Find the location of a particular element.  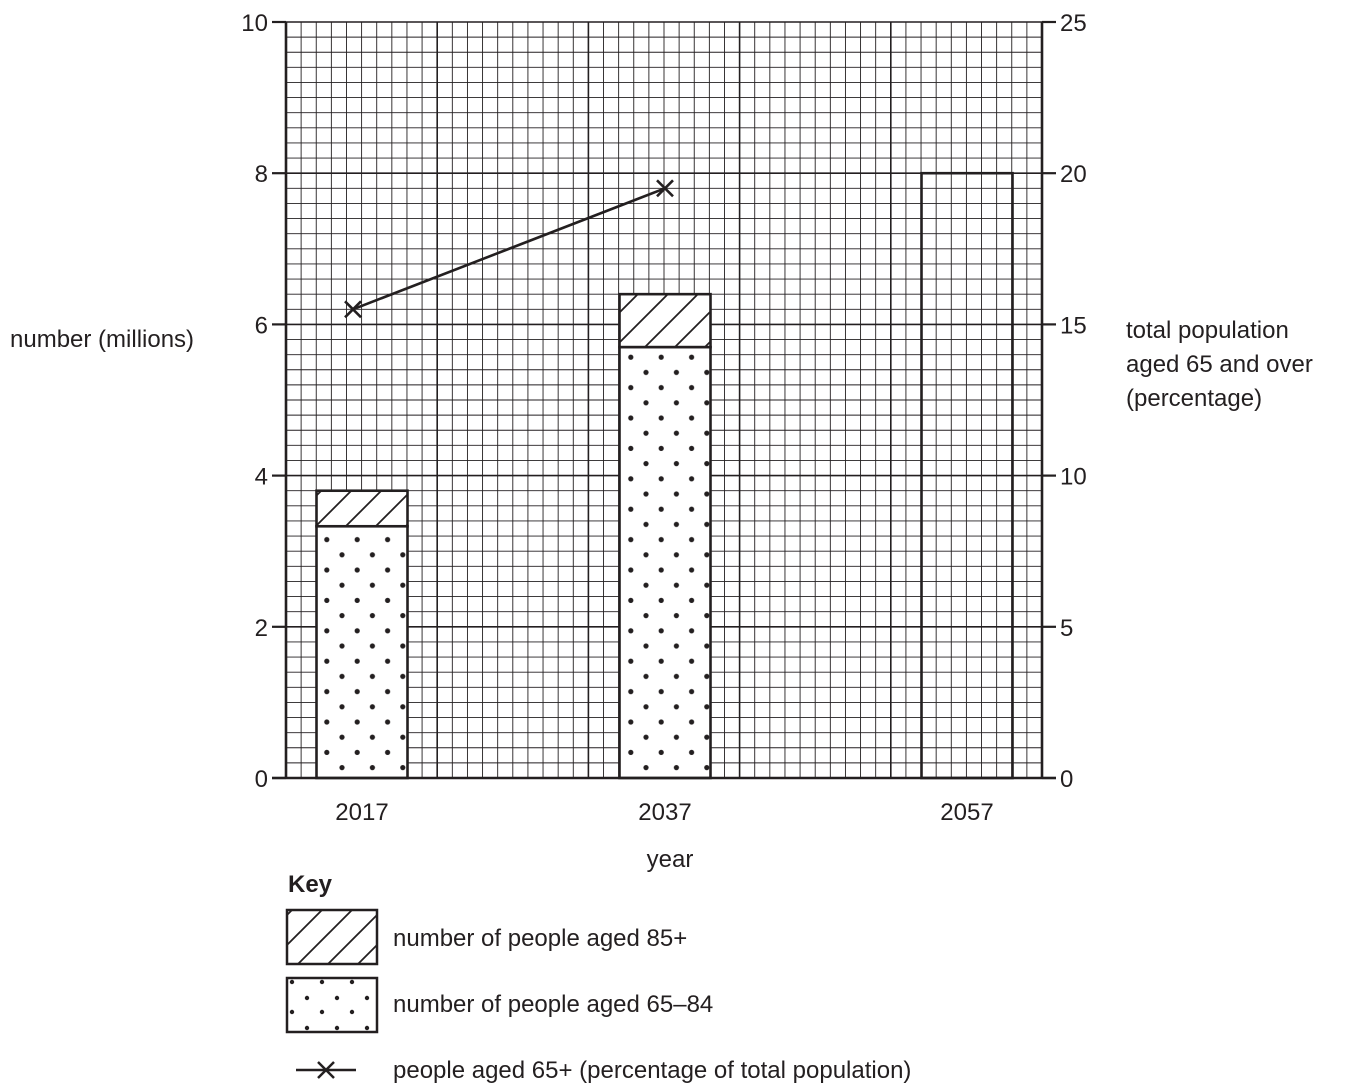

y-axis-left-label: number (millions) is located at coordinates (102, 339).